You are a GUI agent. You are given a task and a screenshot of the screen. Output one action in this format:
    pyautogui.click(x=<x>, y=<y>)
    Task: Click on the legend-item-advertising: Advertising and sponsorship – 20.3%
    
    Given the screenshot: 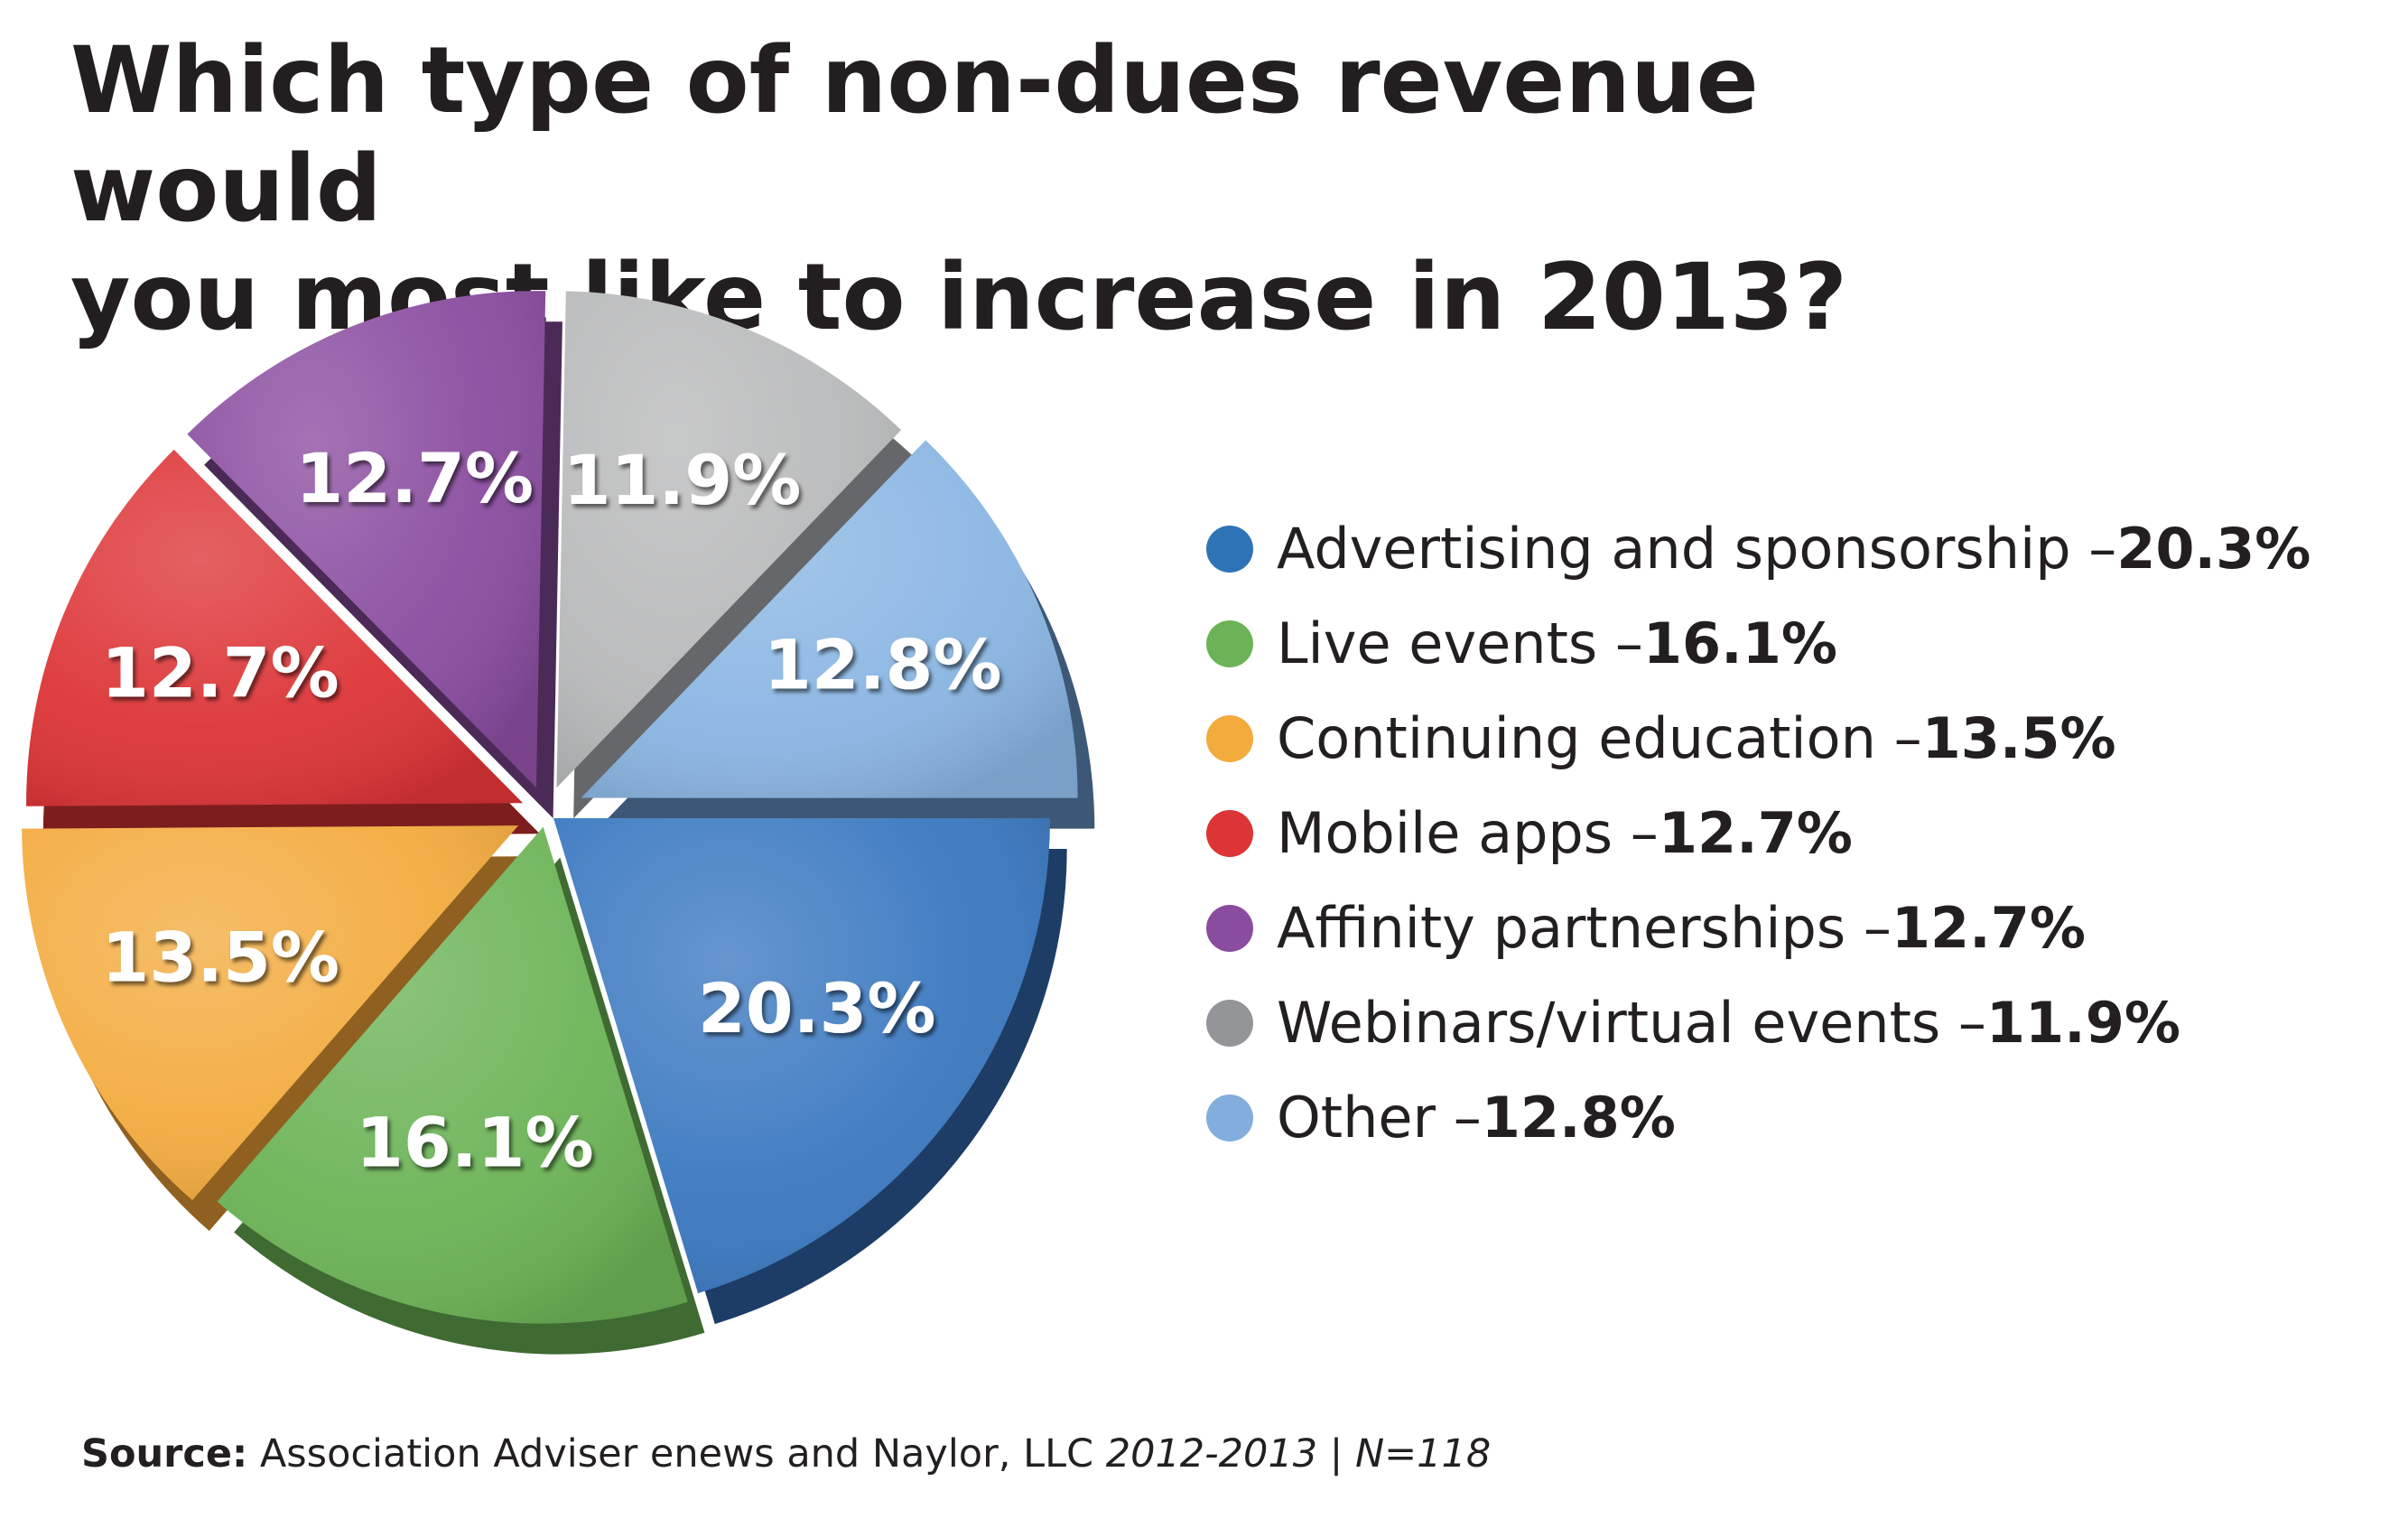 What is the action you would take?
    pyautogui.click(x=1758, y=548)
    